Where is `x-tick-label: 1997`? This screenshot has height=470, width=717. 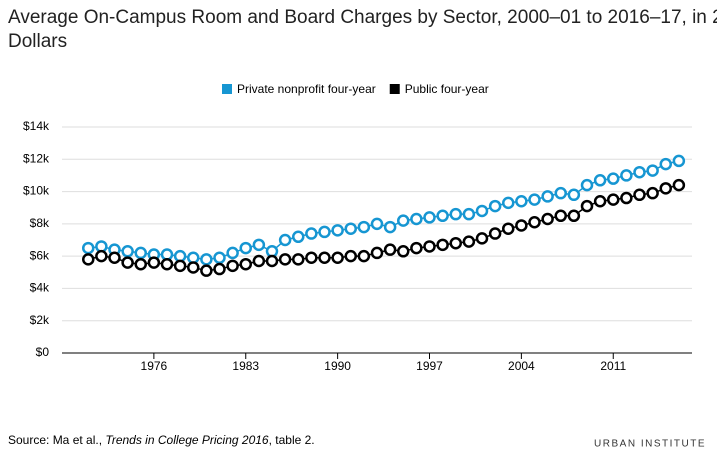
x-tick-label: 1997 is located at coordinates (429, 366).